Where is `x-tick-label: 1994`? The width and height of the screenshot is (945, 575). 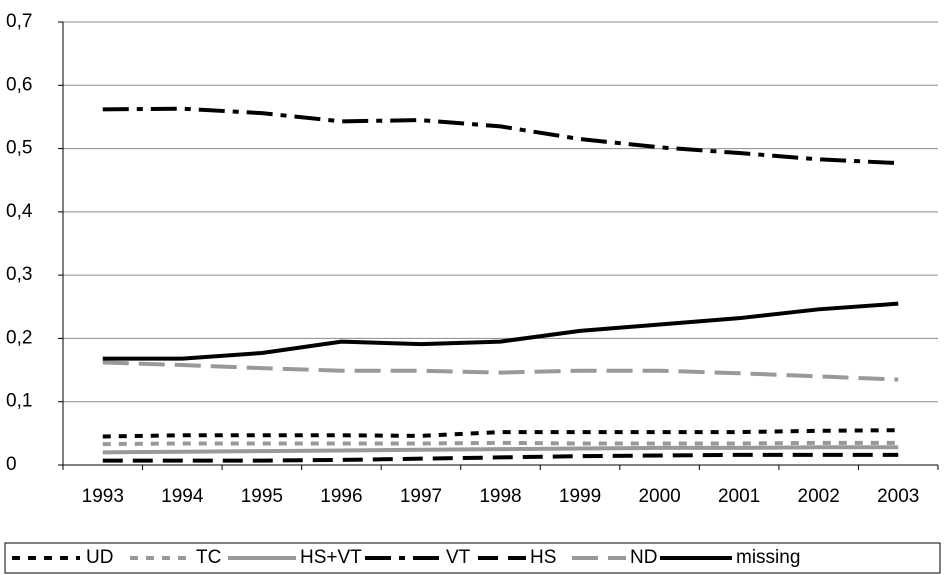
x-tick-label: 1994 is located at coordinates (182, 496).